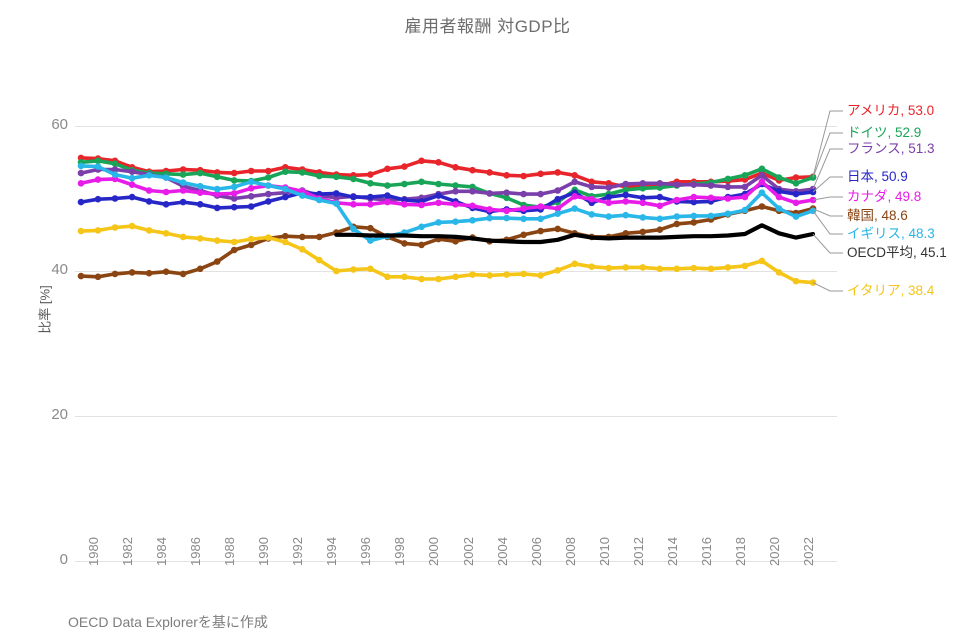  I want to click on y-tick-20: 20, so click(59, 414).